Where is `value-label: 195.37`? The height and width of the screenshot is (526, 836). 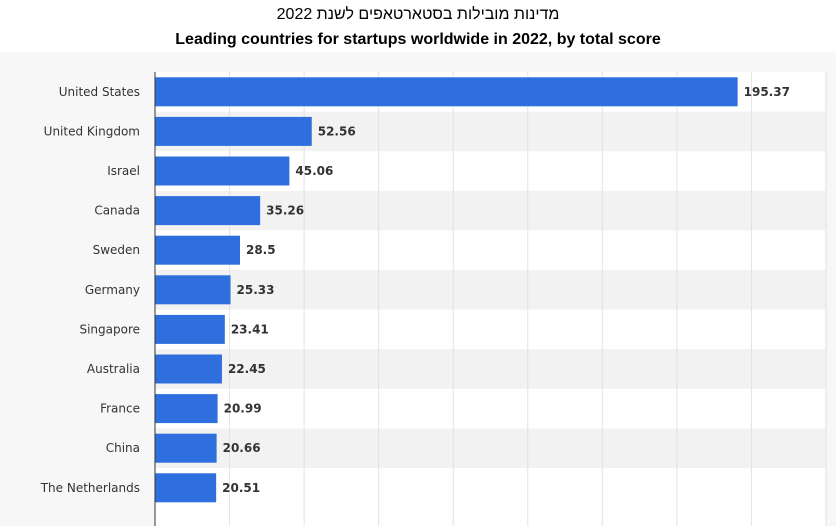 value-label: 195.37 is located at coordinates (767, 92).